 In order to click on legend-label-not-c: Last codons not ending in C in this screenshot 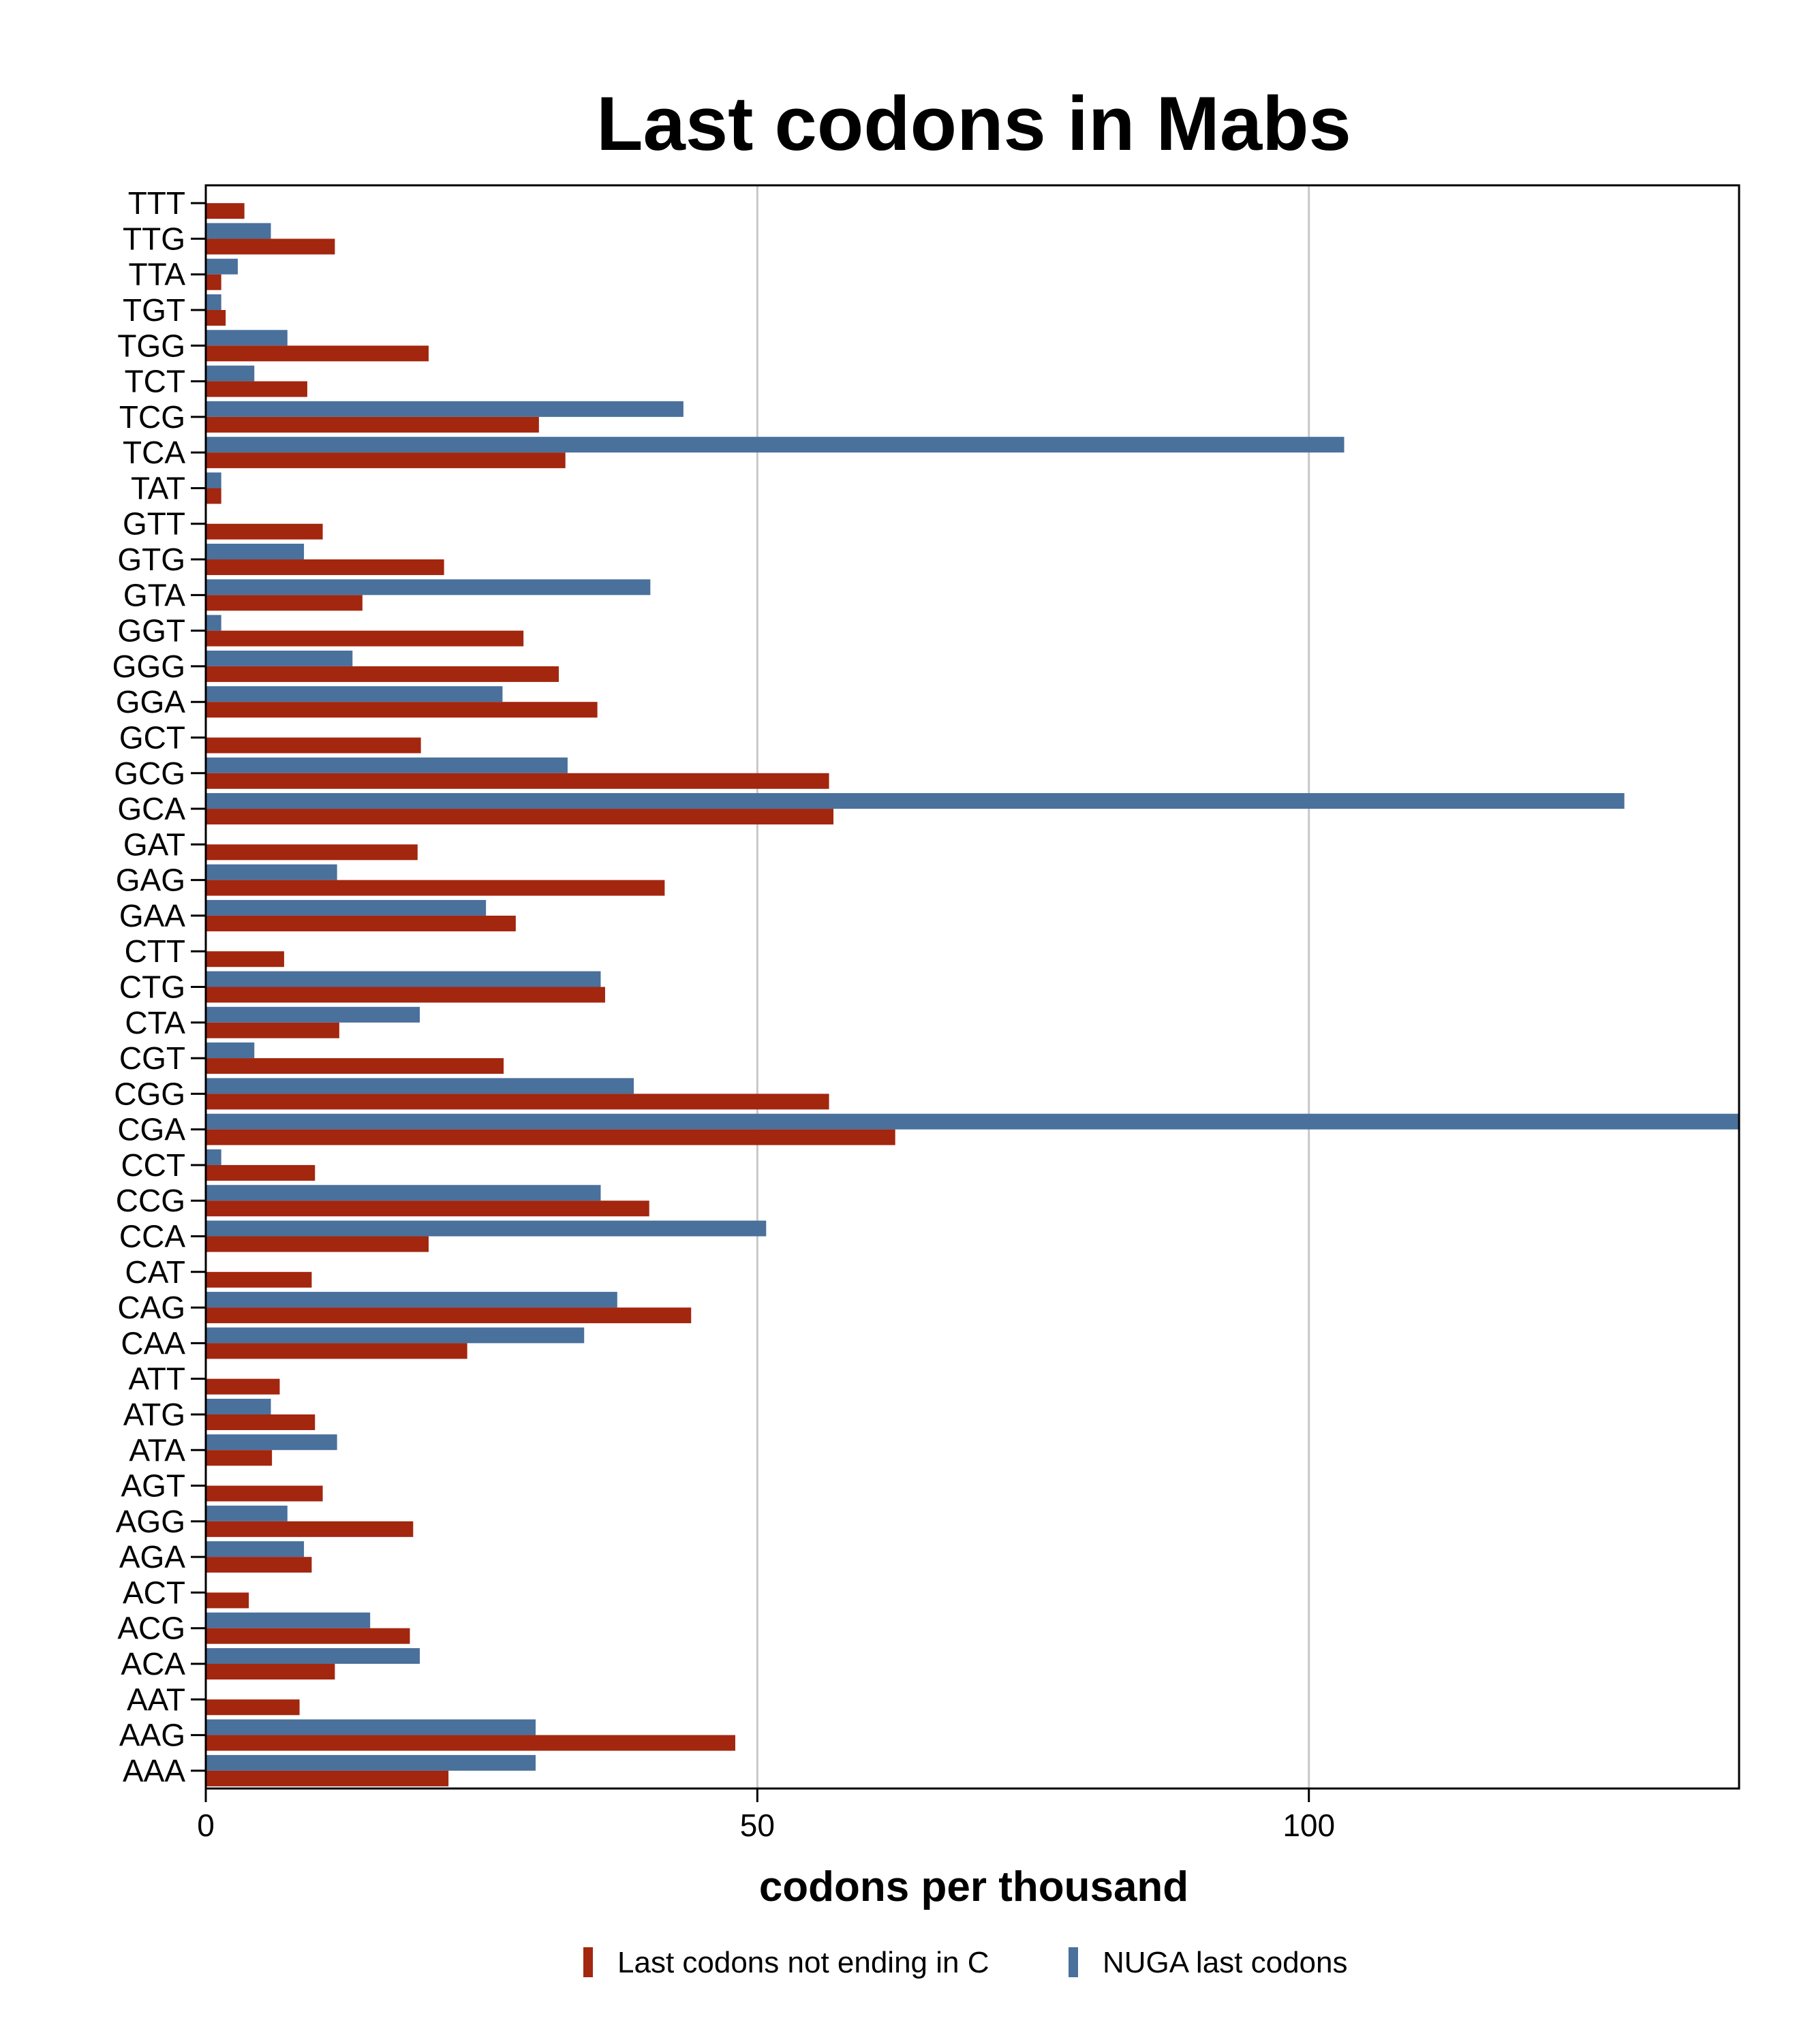, I will do `click(803, 1962)`.